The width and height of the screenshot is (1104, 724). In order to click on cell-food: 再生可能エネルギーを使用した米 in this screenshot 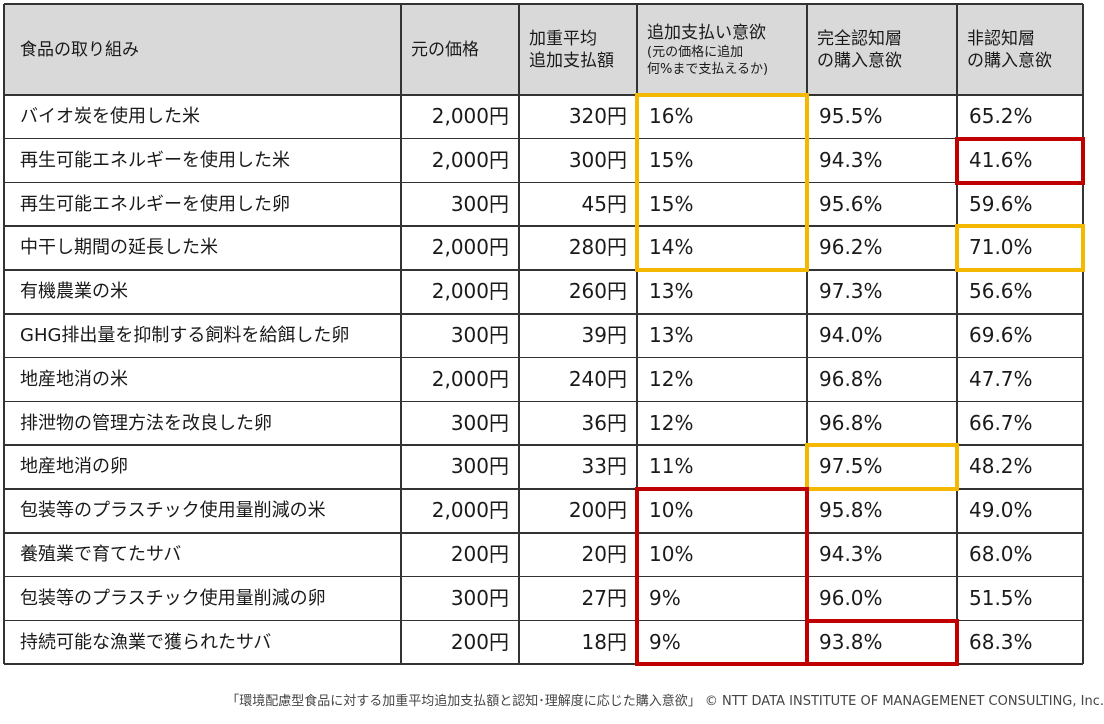, I will do `click(155, 160)`.